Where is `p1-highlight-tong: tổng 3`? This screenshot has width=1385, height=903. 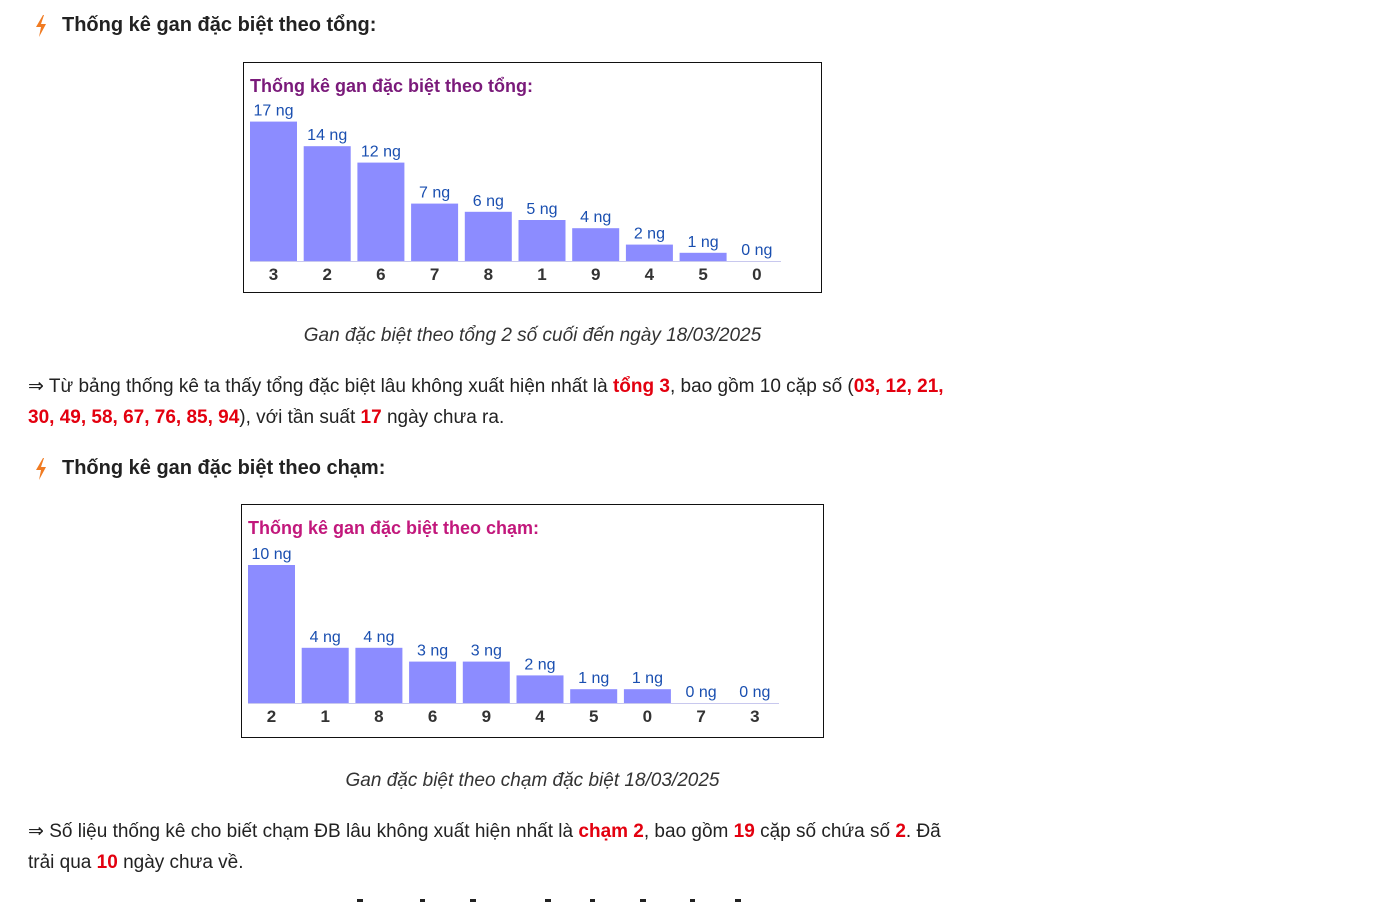
p1-highlight-tong: tổng 3 is located at coordinates (641, 386).